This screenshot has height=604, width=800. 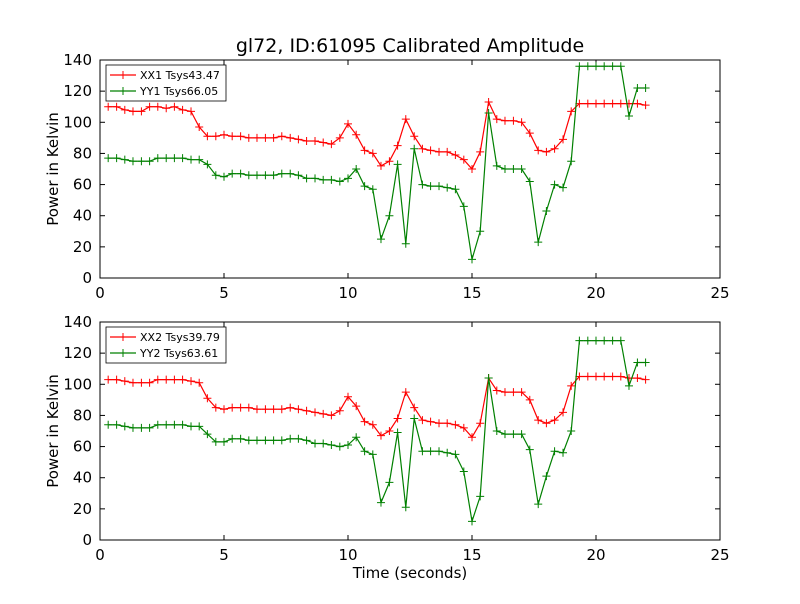 What do you see at coordinates (82, 478) in the screenshot?
I see `y-tick-label: 40` at bounding box center [82, 478].